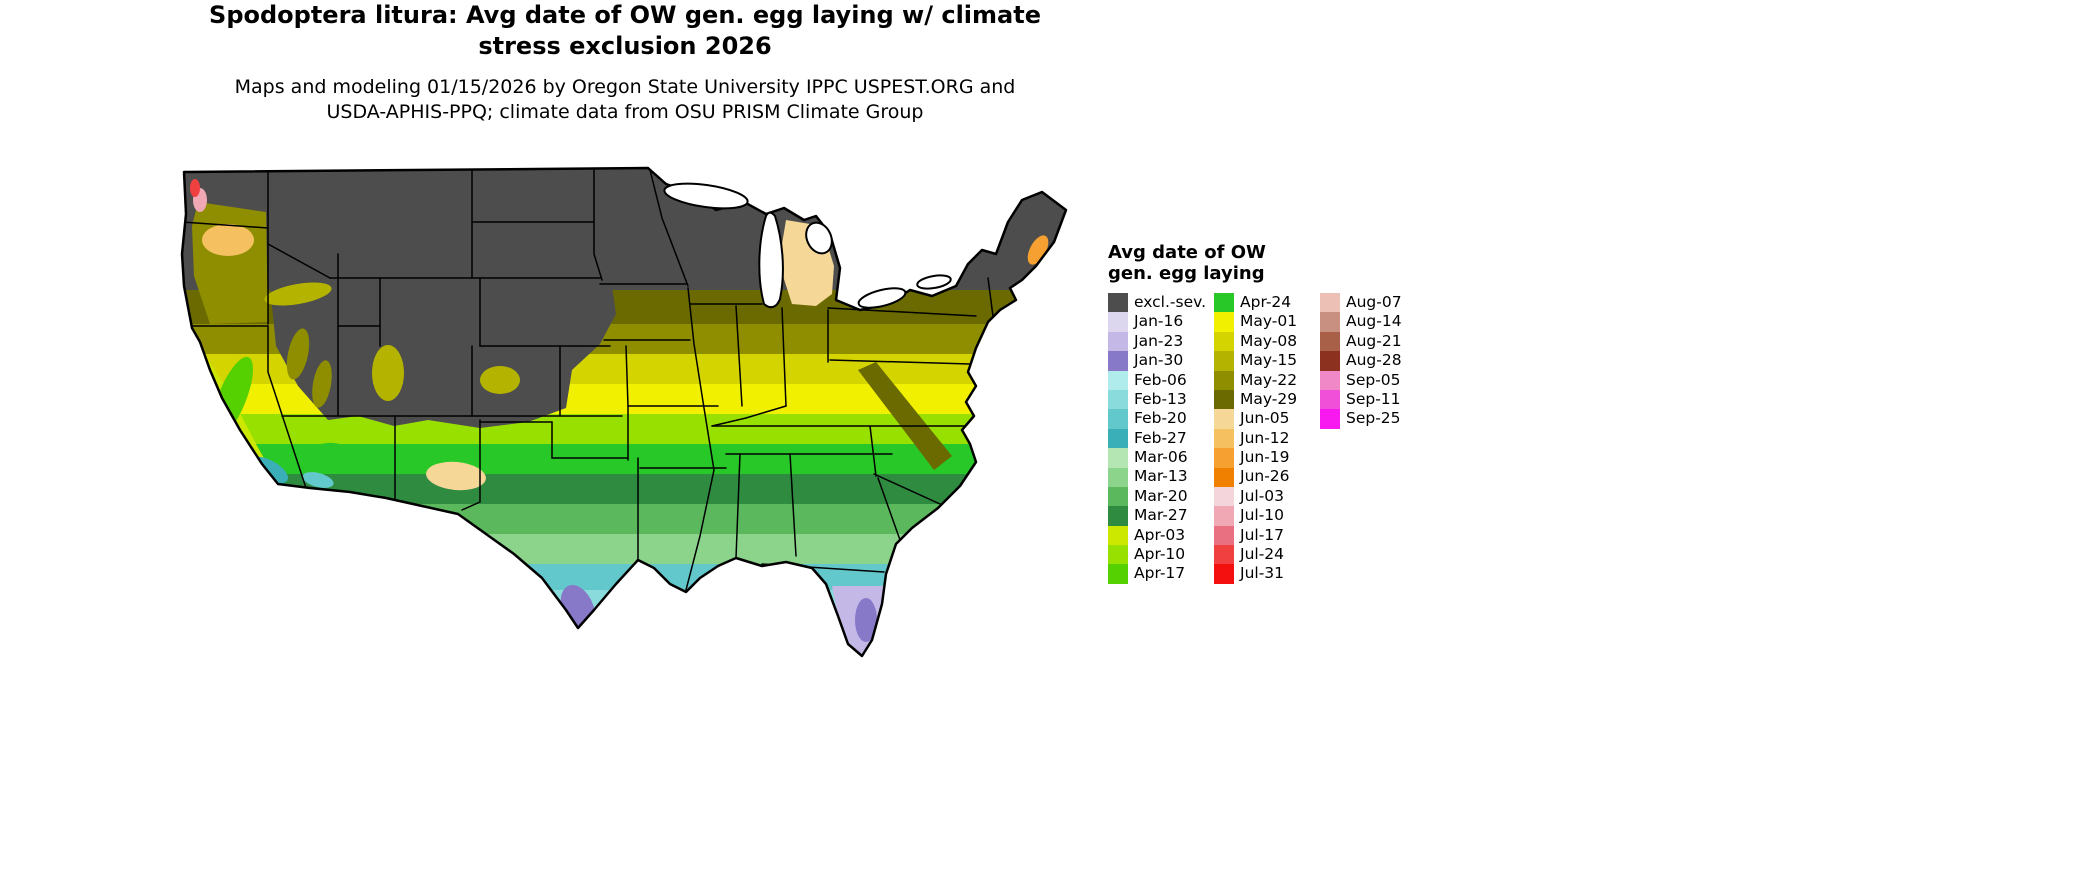 This screenshot has width=2100, height=892. Describe the element at coordinates (771, 260) in the screenshot. I see `lake-michigan` at that location.